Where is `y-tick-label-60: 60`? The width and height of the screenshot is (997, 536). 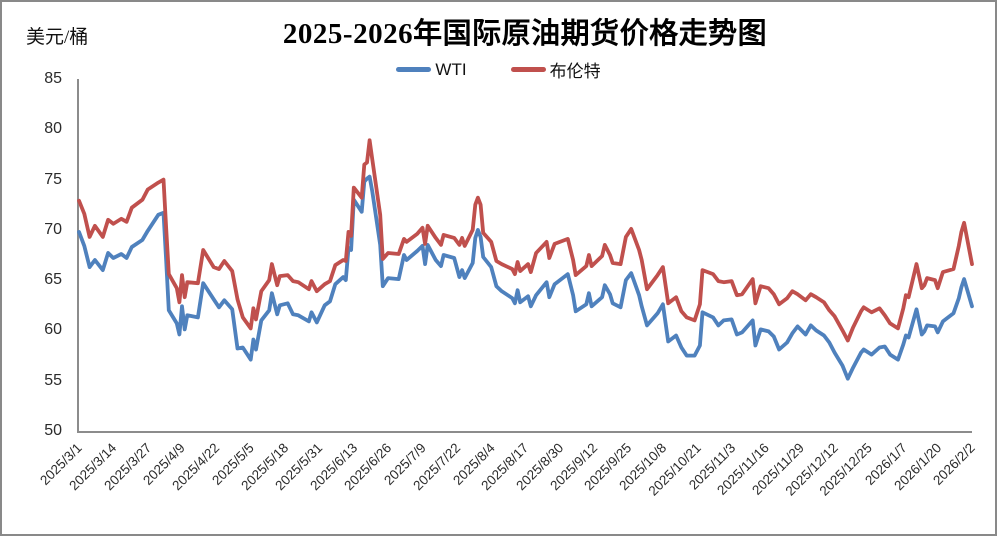 y-tick-label-60: 60 is located at coordinates (53, 330).